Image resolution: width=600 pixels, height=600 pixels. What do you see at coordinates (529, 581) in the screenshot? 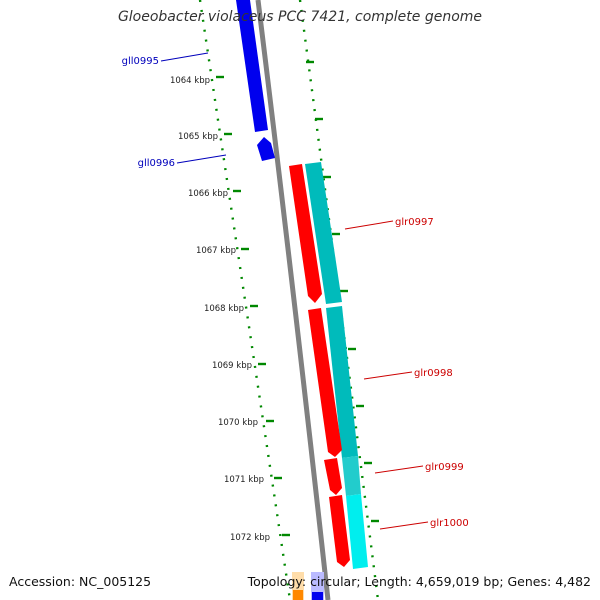
I see `genes-label: Genes:` at bounding box center [529, 581].